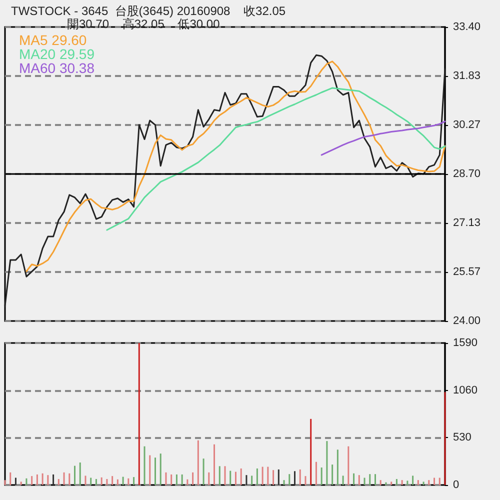  What do you see at coordinates (467, 76) in the screenshot?
I see `y-tick-label: 31.83` at bounding box center [467, 76].